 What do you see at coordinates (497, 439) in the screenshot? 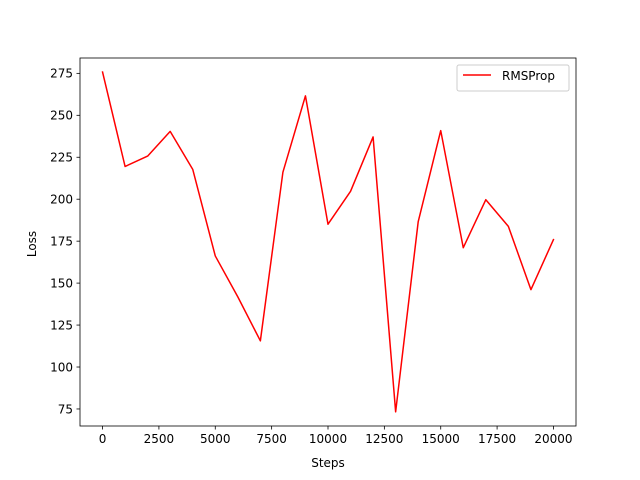
I see `x-tick-label: 17500` at bounding box center [497, 439].